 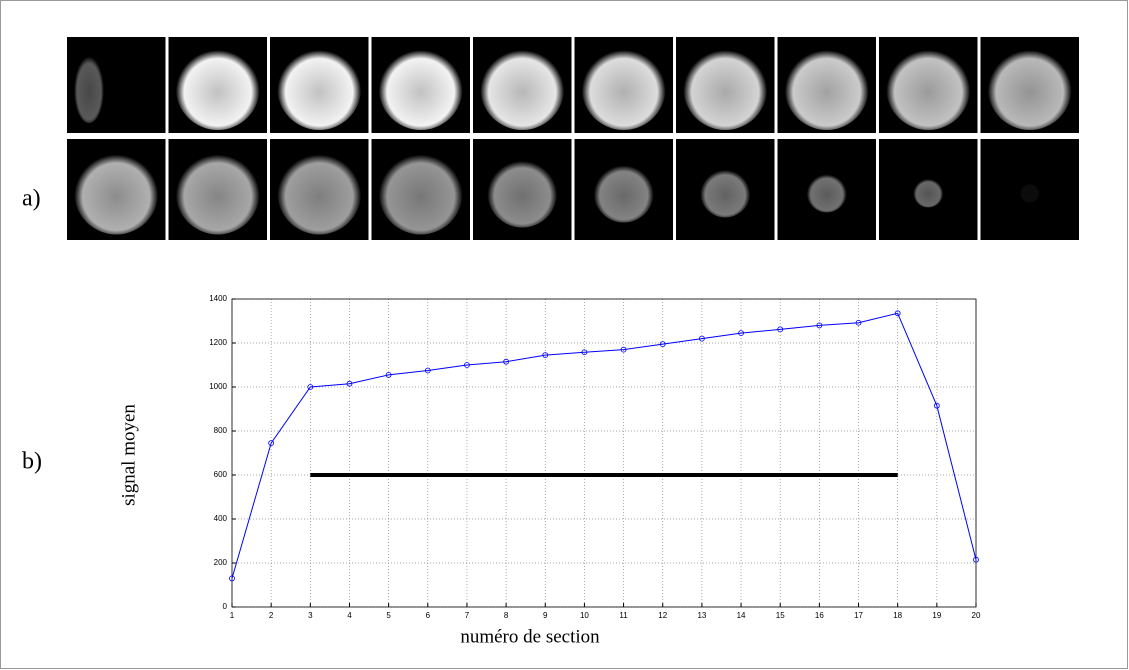 What do you see at coordinates (819, 615) in the screenshot?
I see `x-tick-label: 16` at bounding box center [819, 615].